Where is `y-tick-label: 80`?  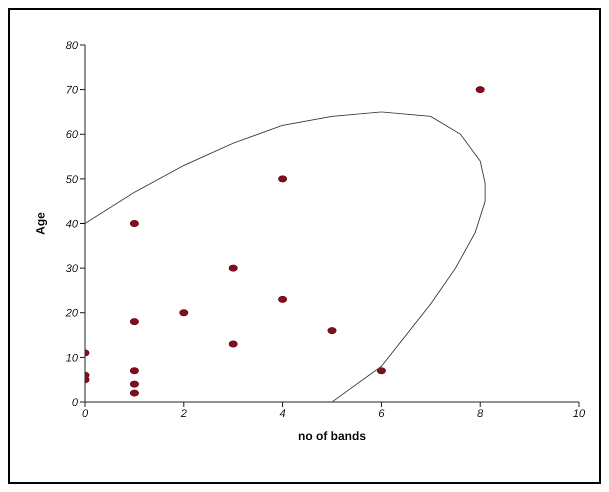 y-tick-label: 80 is located at coordinates (72, 46).